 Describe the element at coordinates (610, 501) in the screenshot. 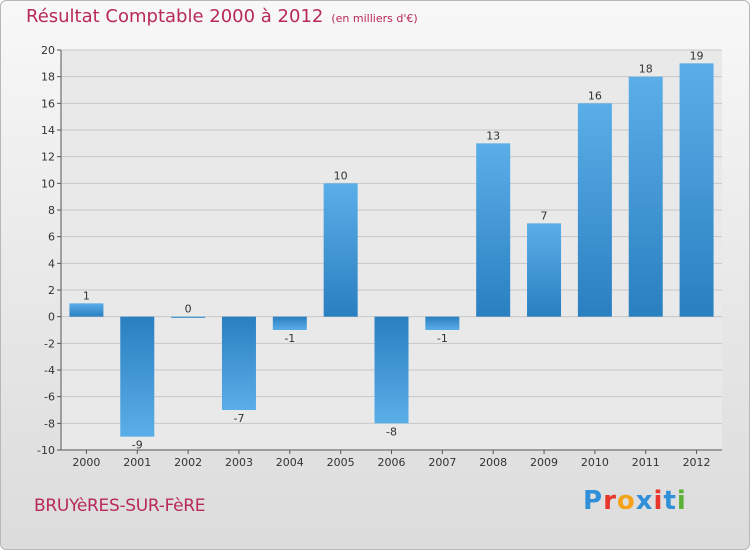

I see `logo-letter: r` at that location.